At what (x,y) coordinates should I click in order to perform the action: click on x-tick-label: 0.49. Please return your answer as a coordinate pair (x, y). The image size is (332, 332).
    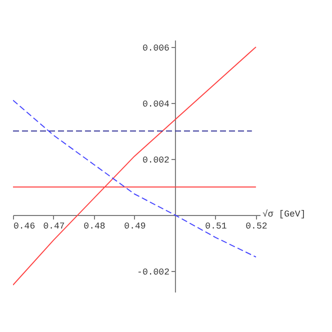
    Looking at the image, I should click on (135, 227).